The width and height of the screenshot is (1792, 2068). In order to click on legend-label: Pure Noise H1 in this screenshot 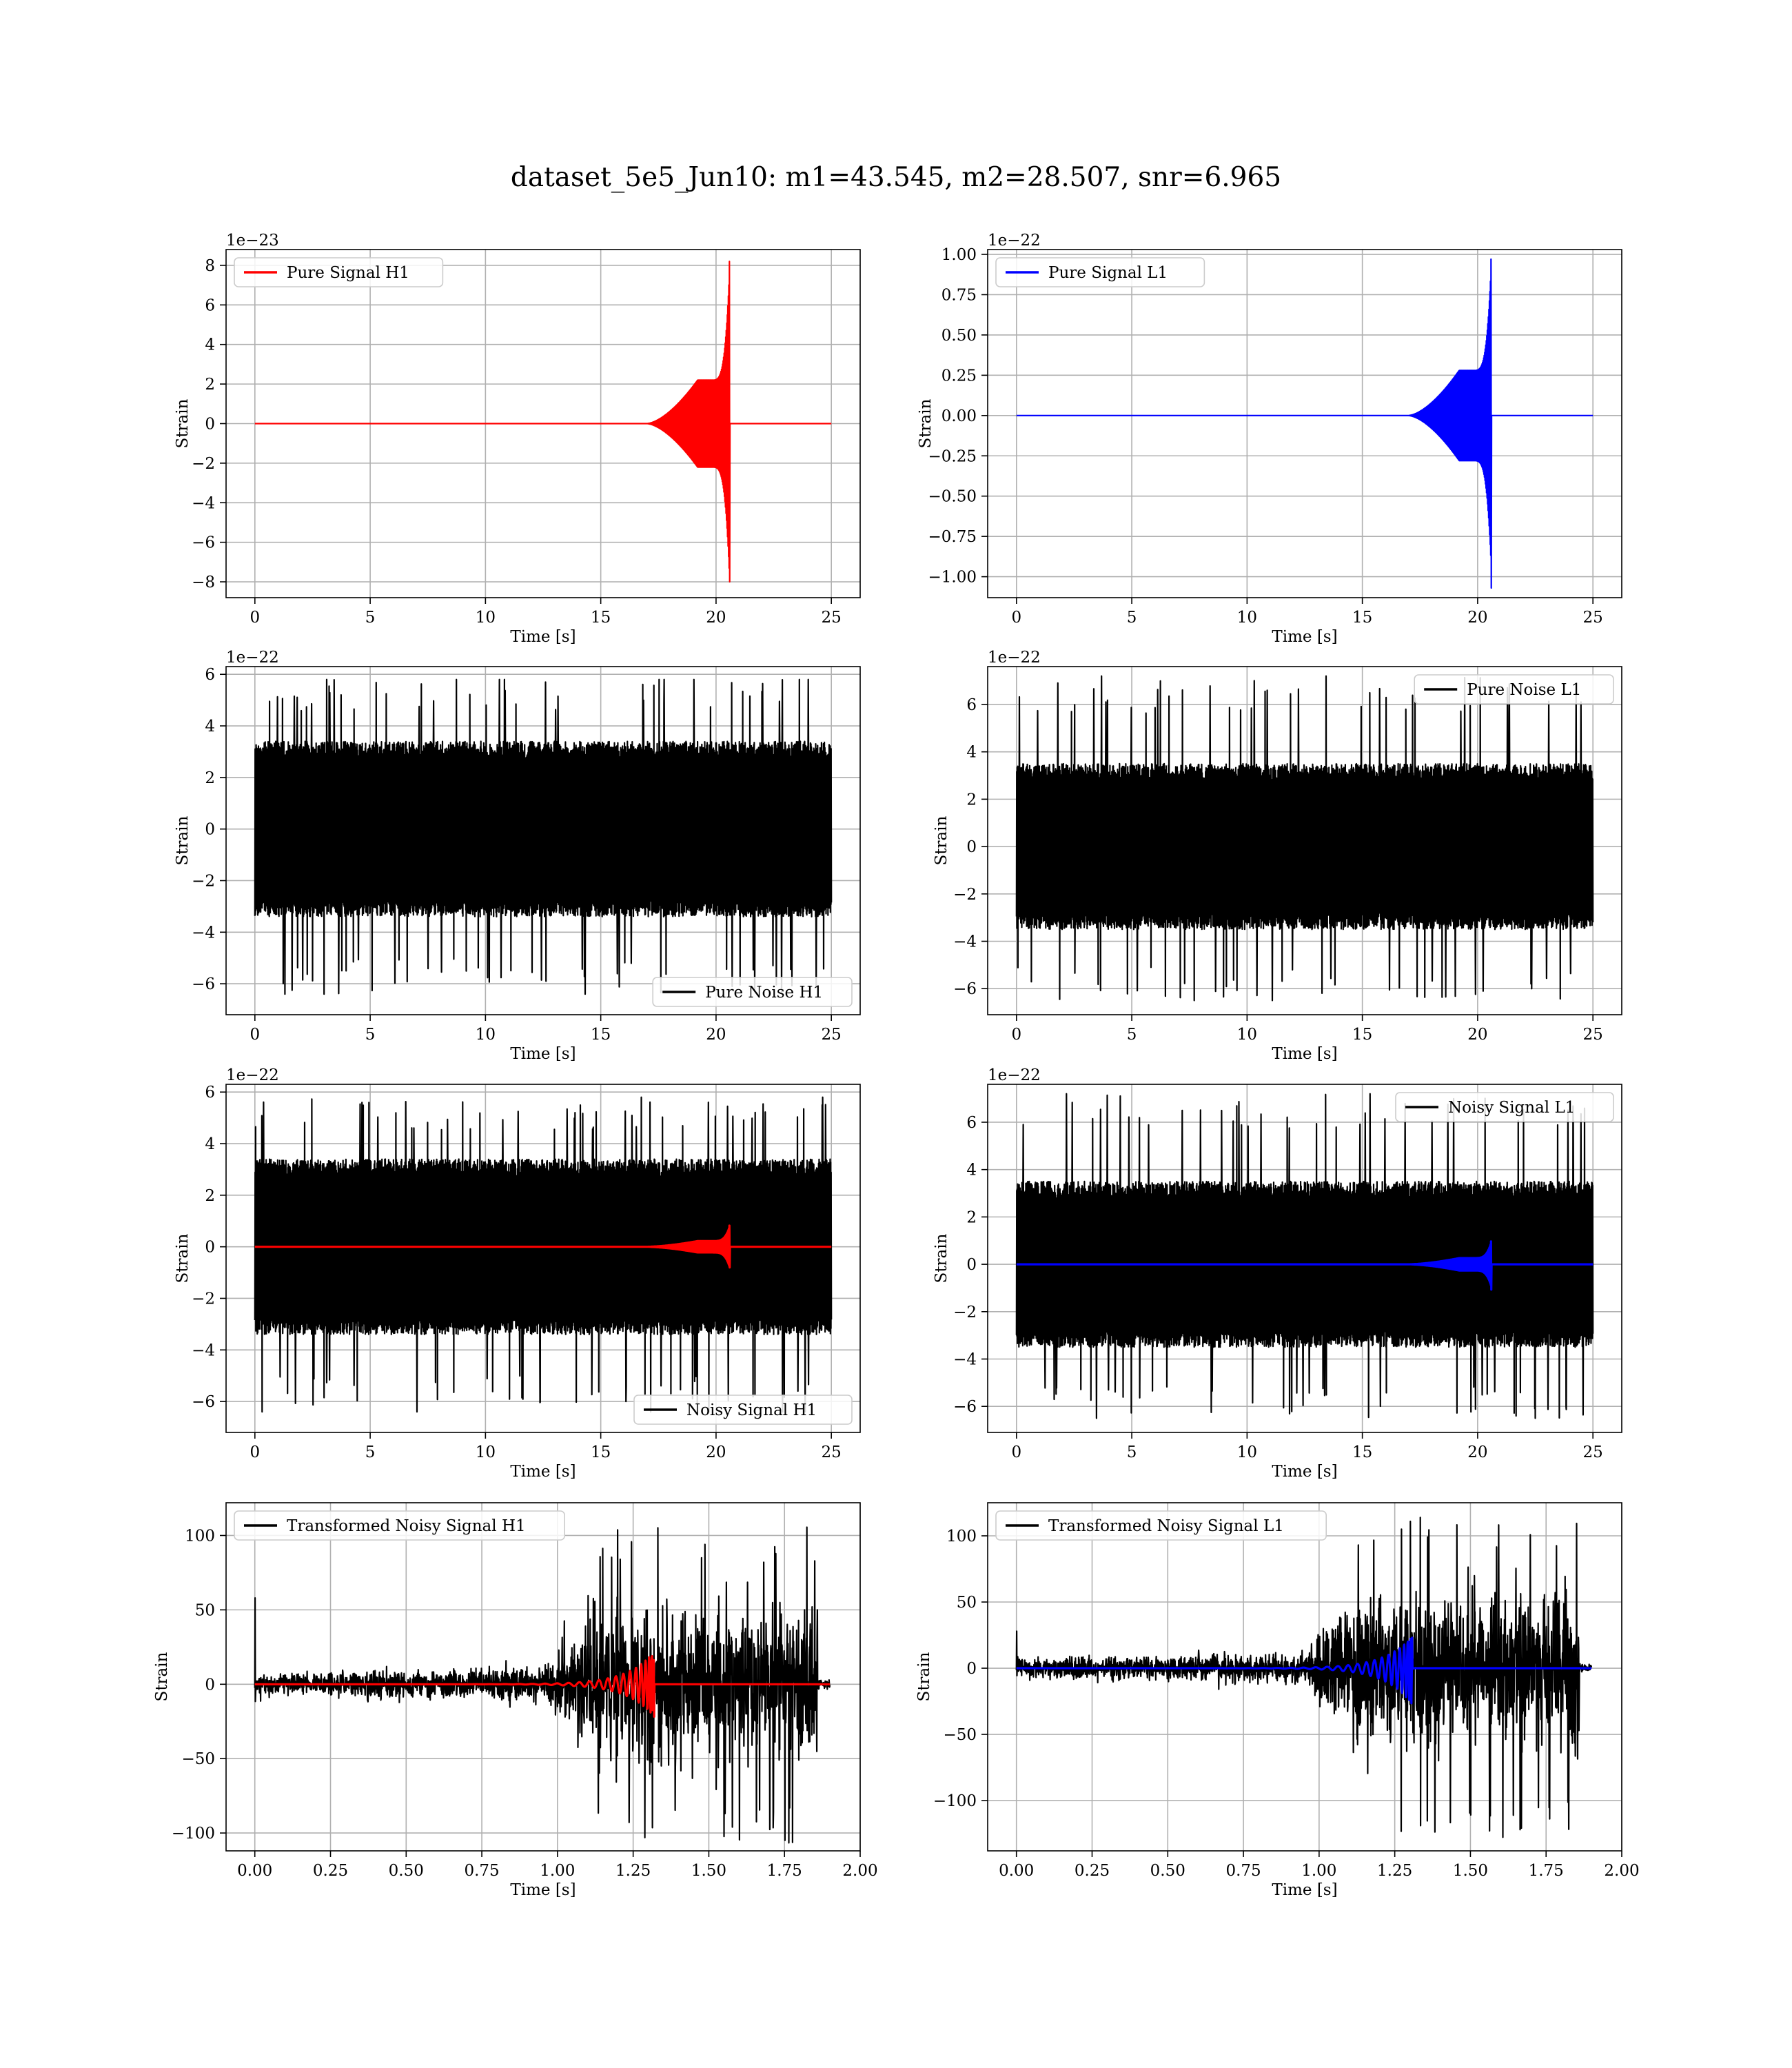, I will do `click(764, 993)`.